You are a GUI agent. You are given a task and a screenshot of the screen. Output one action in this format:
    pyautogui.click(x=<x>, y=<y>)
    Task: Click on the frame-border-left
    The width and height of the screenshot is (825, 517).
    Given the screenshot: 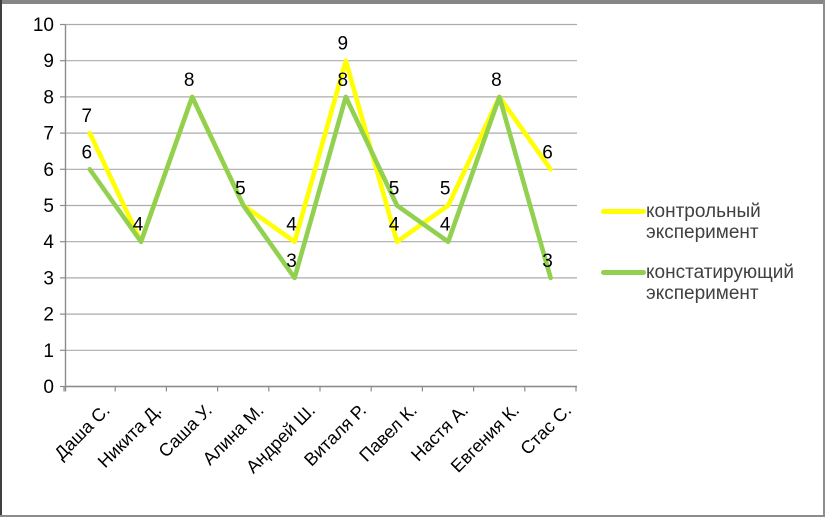 What is the action you would take?
    pyautogui.click(x=1, y=258)
    